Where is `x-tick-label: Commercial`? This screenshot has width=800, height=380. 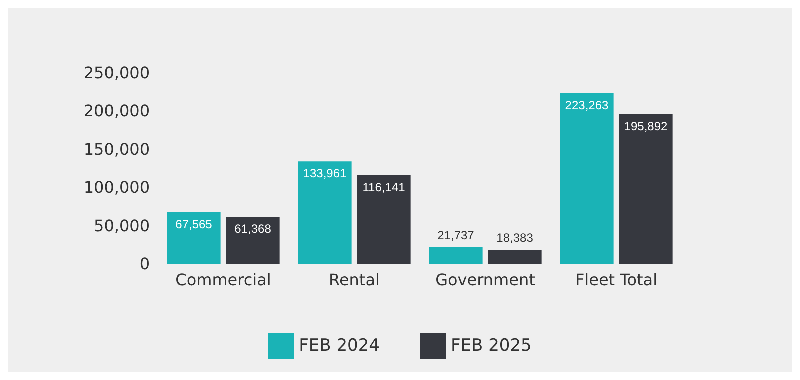
x-tick-label: Commercial is located at coordinates (224, 280).